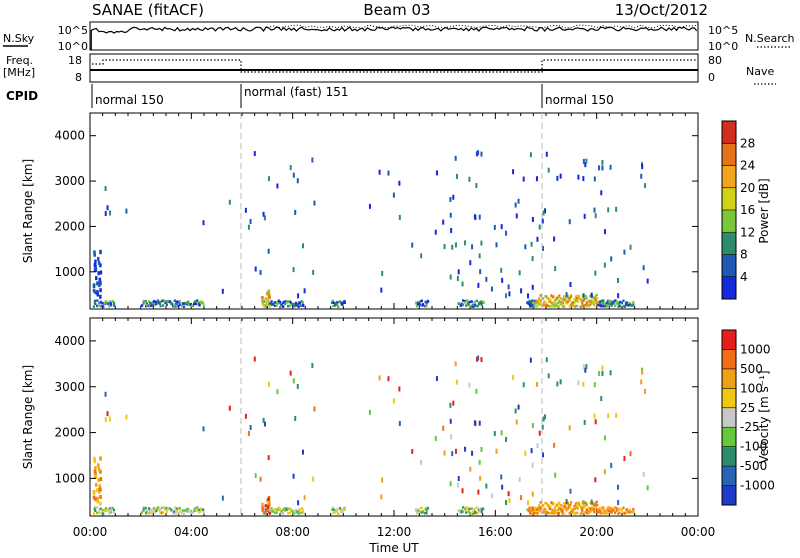 This screenshot has width=800, height=558. Describe the element at coordinates (757, 486) in the screenshot. I see `colorbar-tick-label: -1000` at that location.